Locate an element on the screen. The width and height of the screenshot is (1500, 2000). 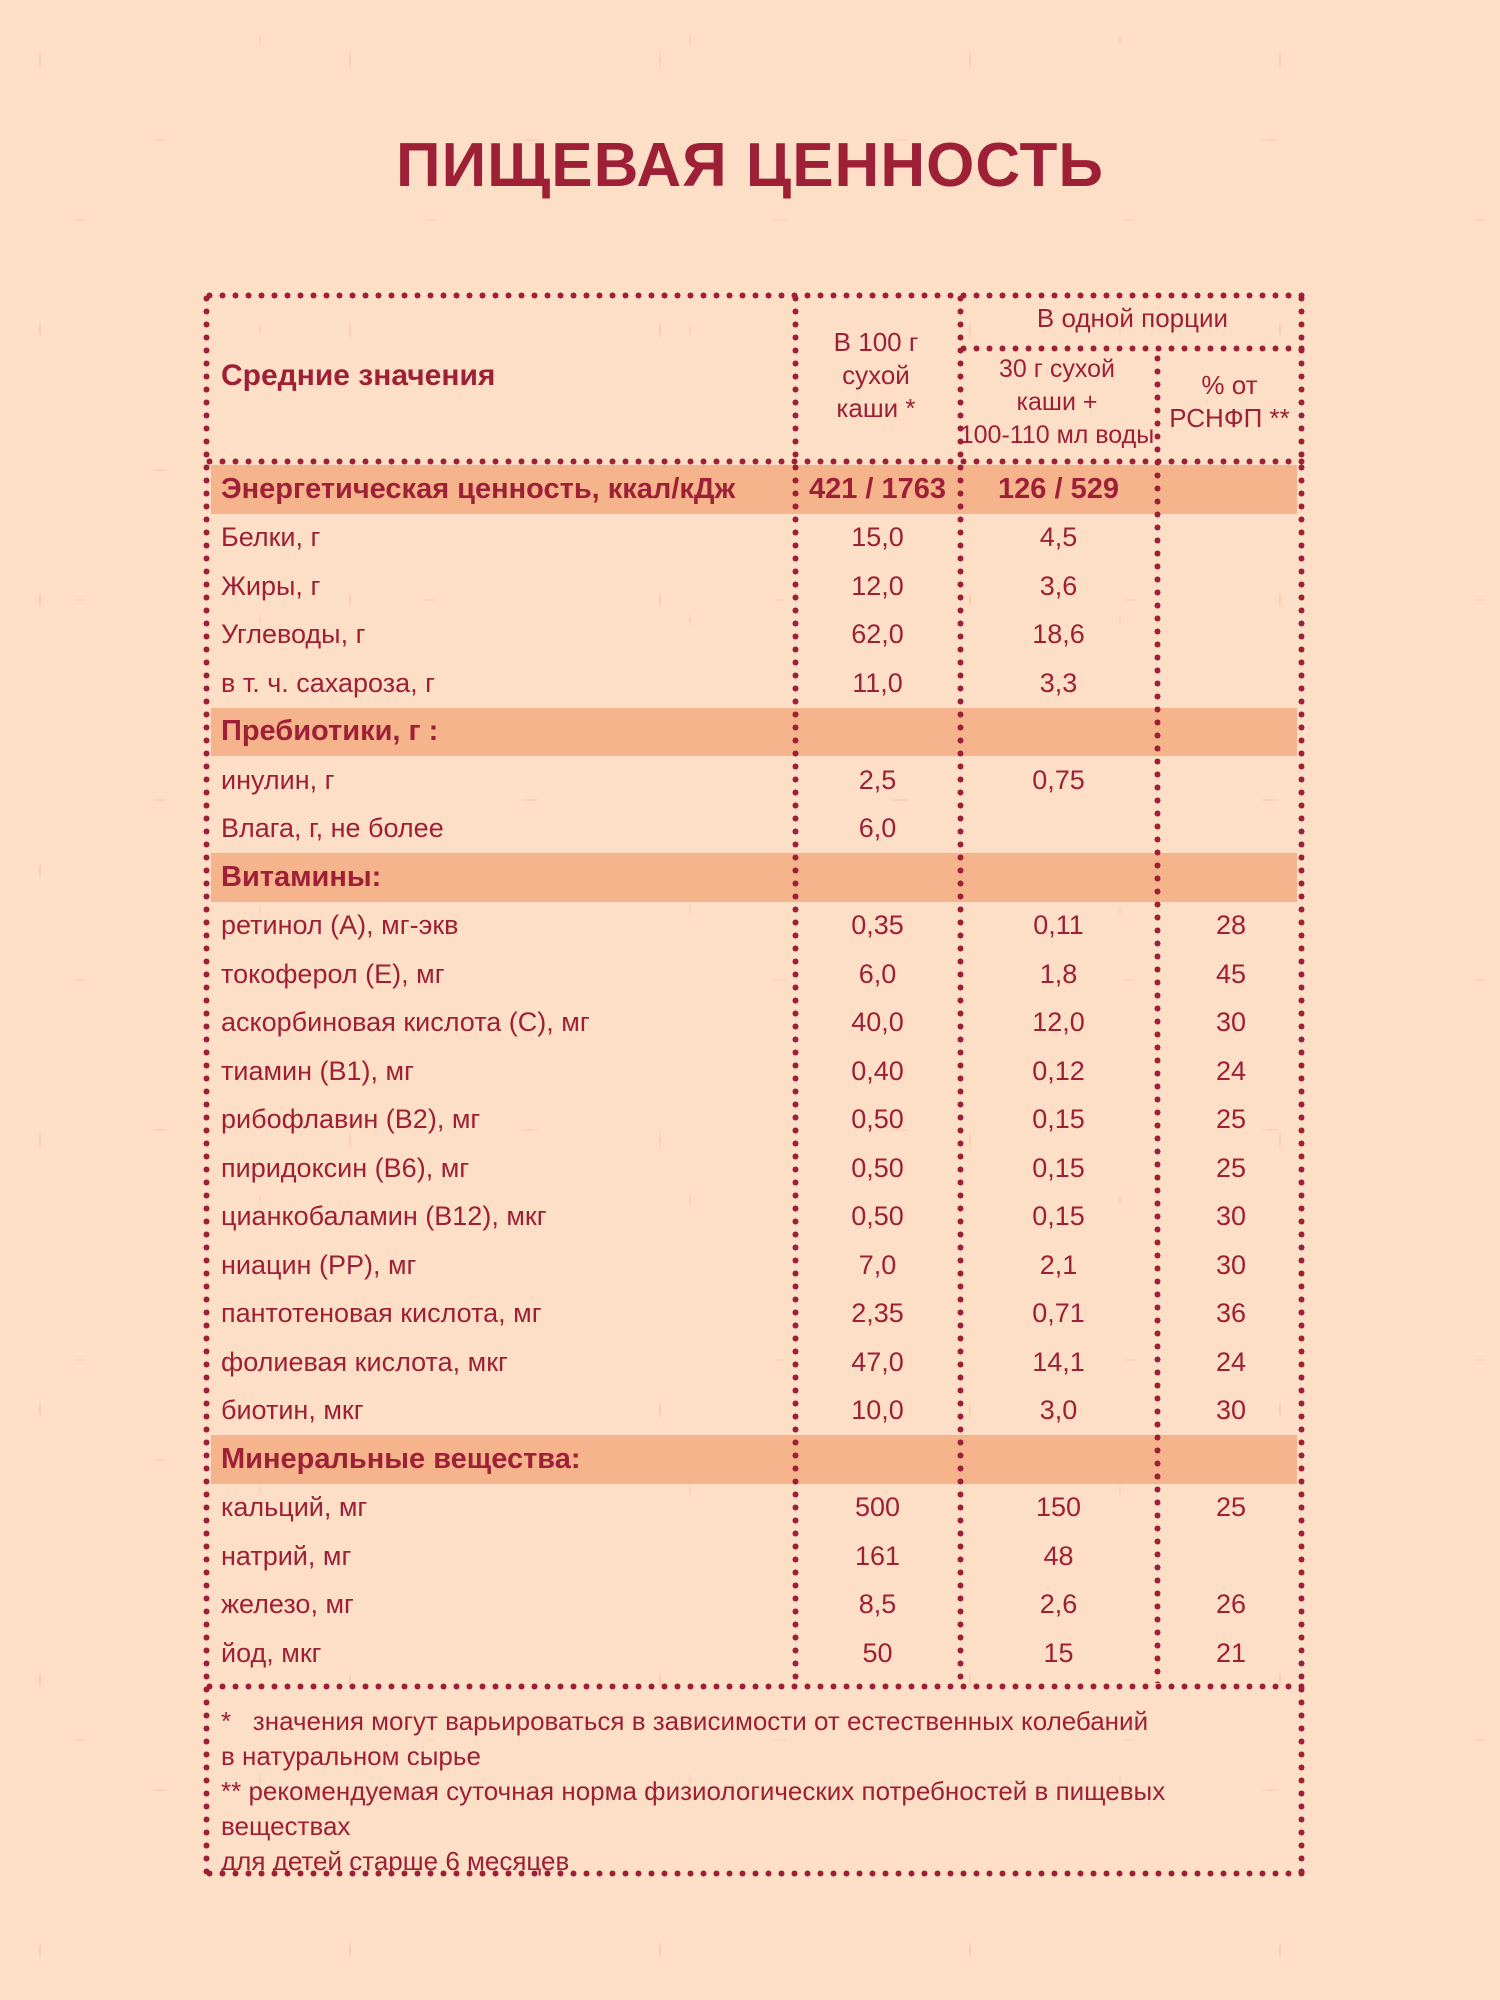
row-value-percent-rsnfp: 45 is located at coordinates (1231, 973).